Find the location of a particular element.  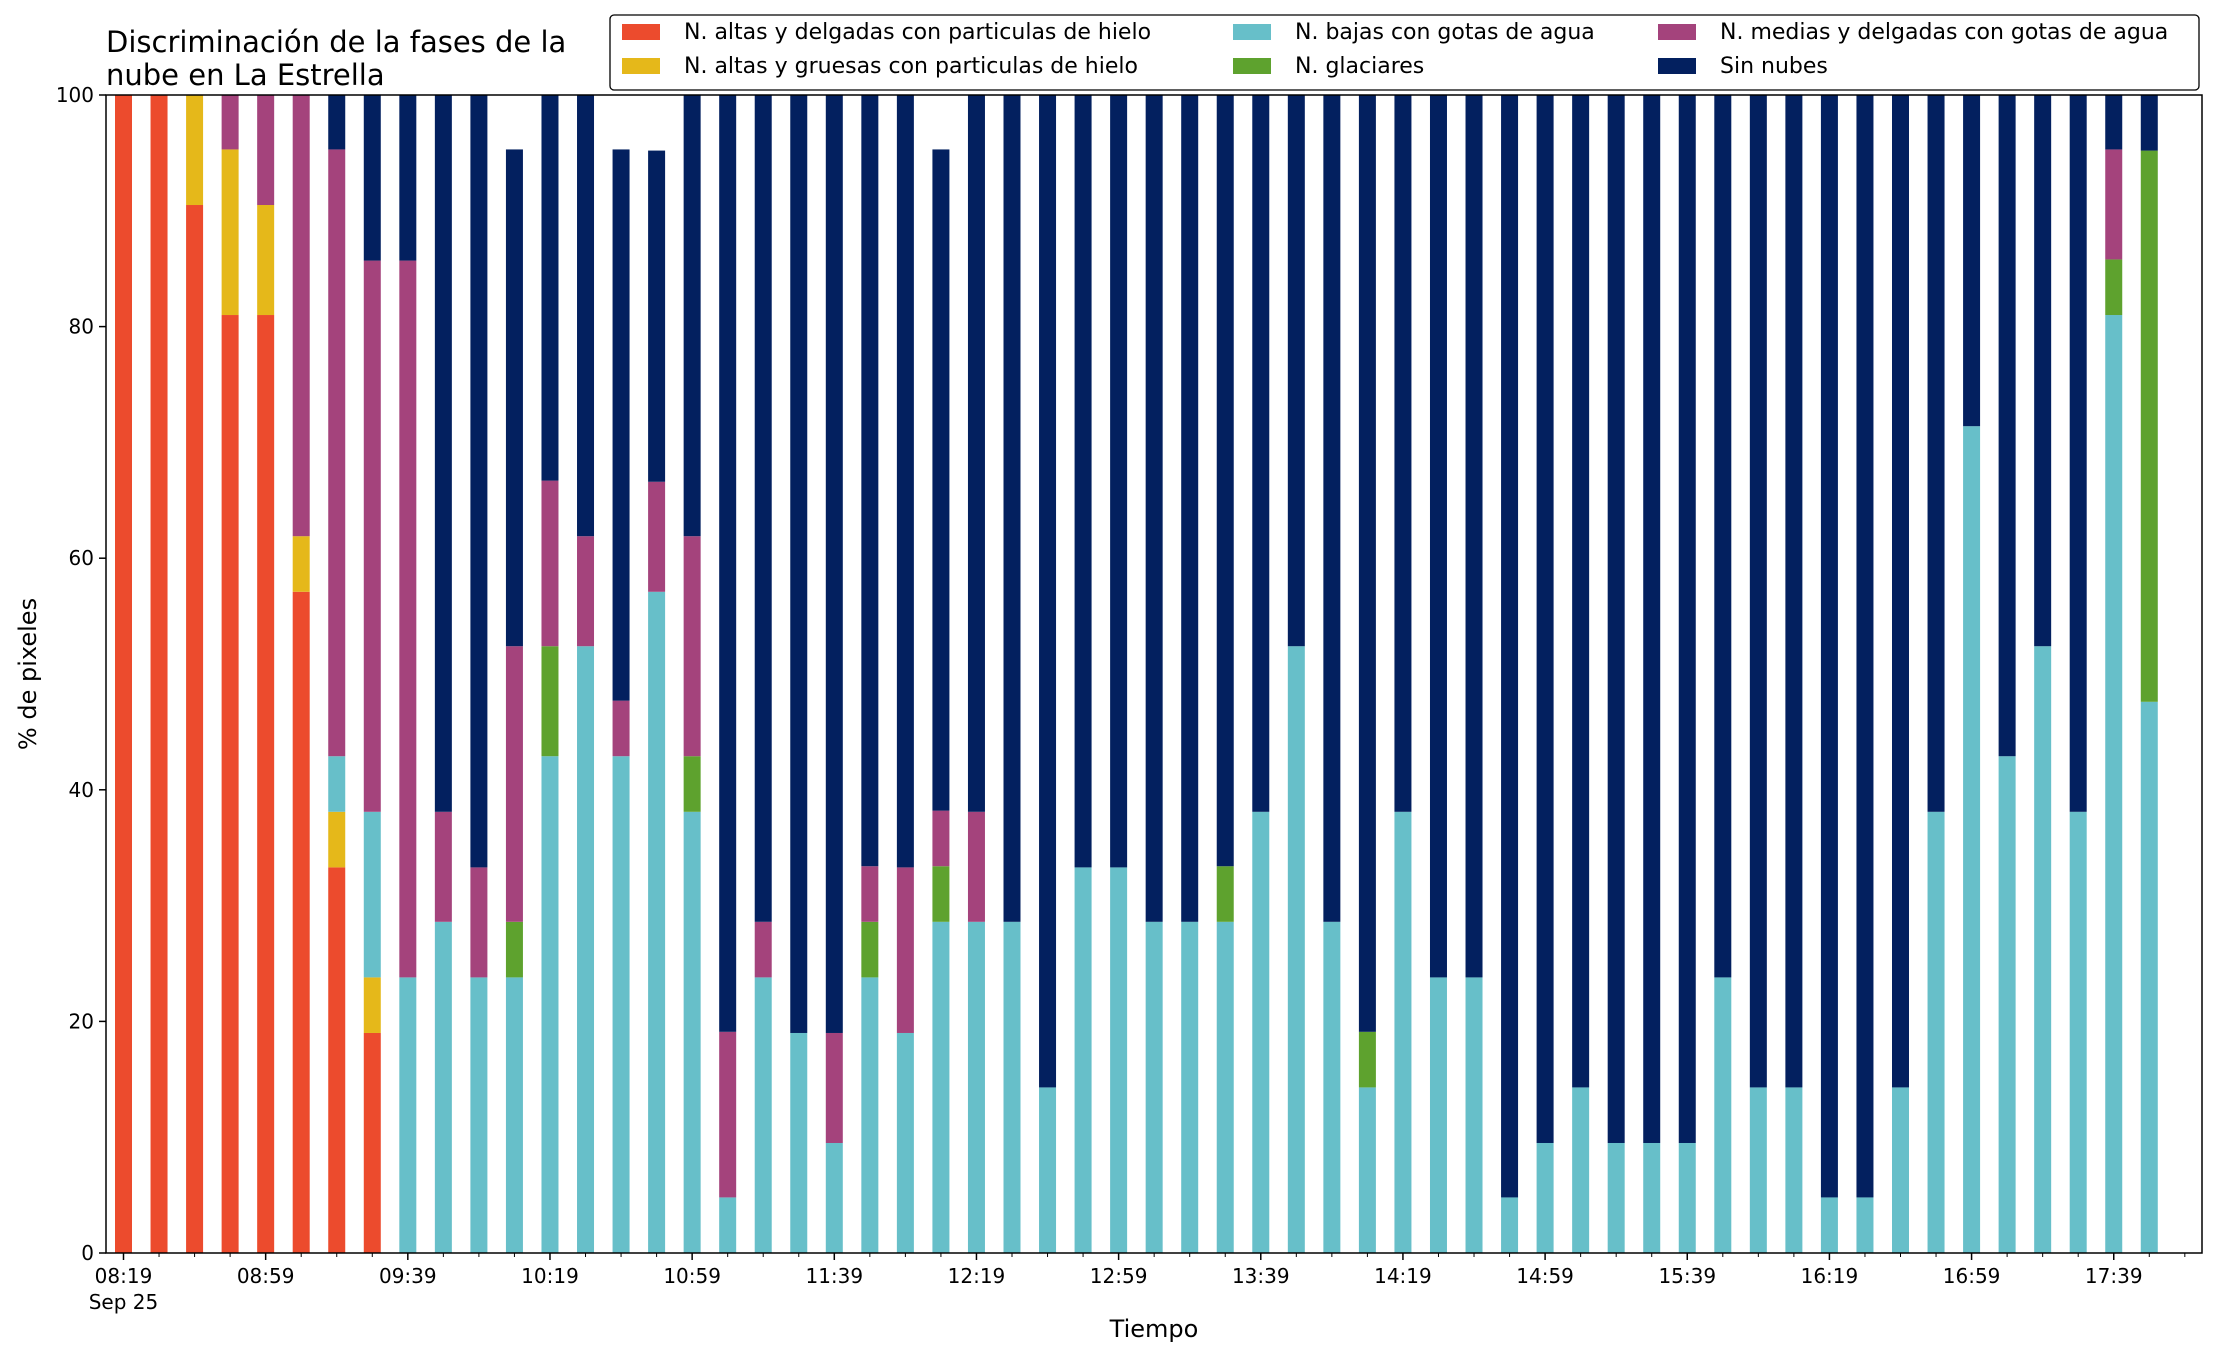

x-tick-label: 14:19 is located at coordinates (1403, 1276).